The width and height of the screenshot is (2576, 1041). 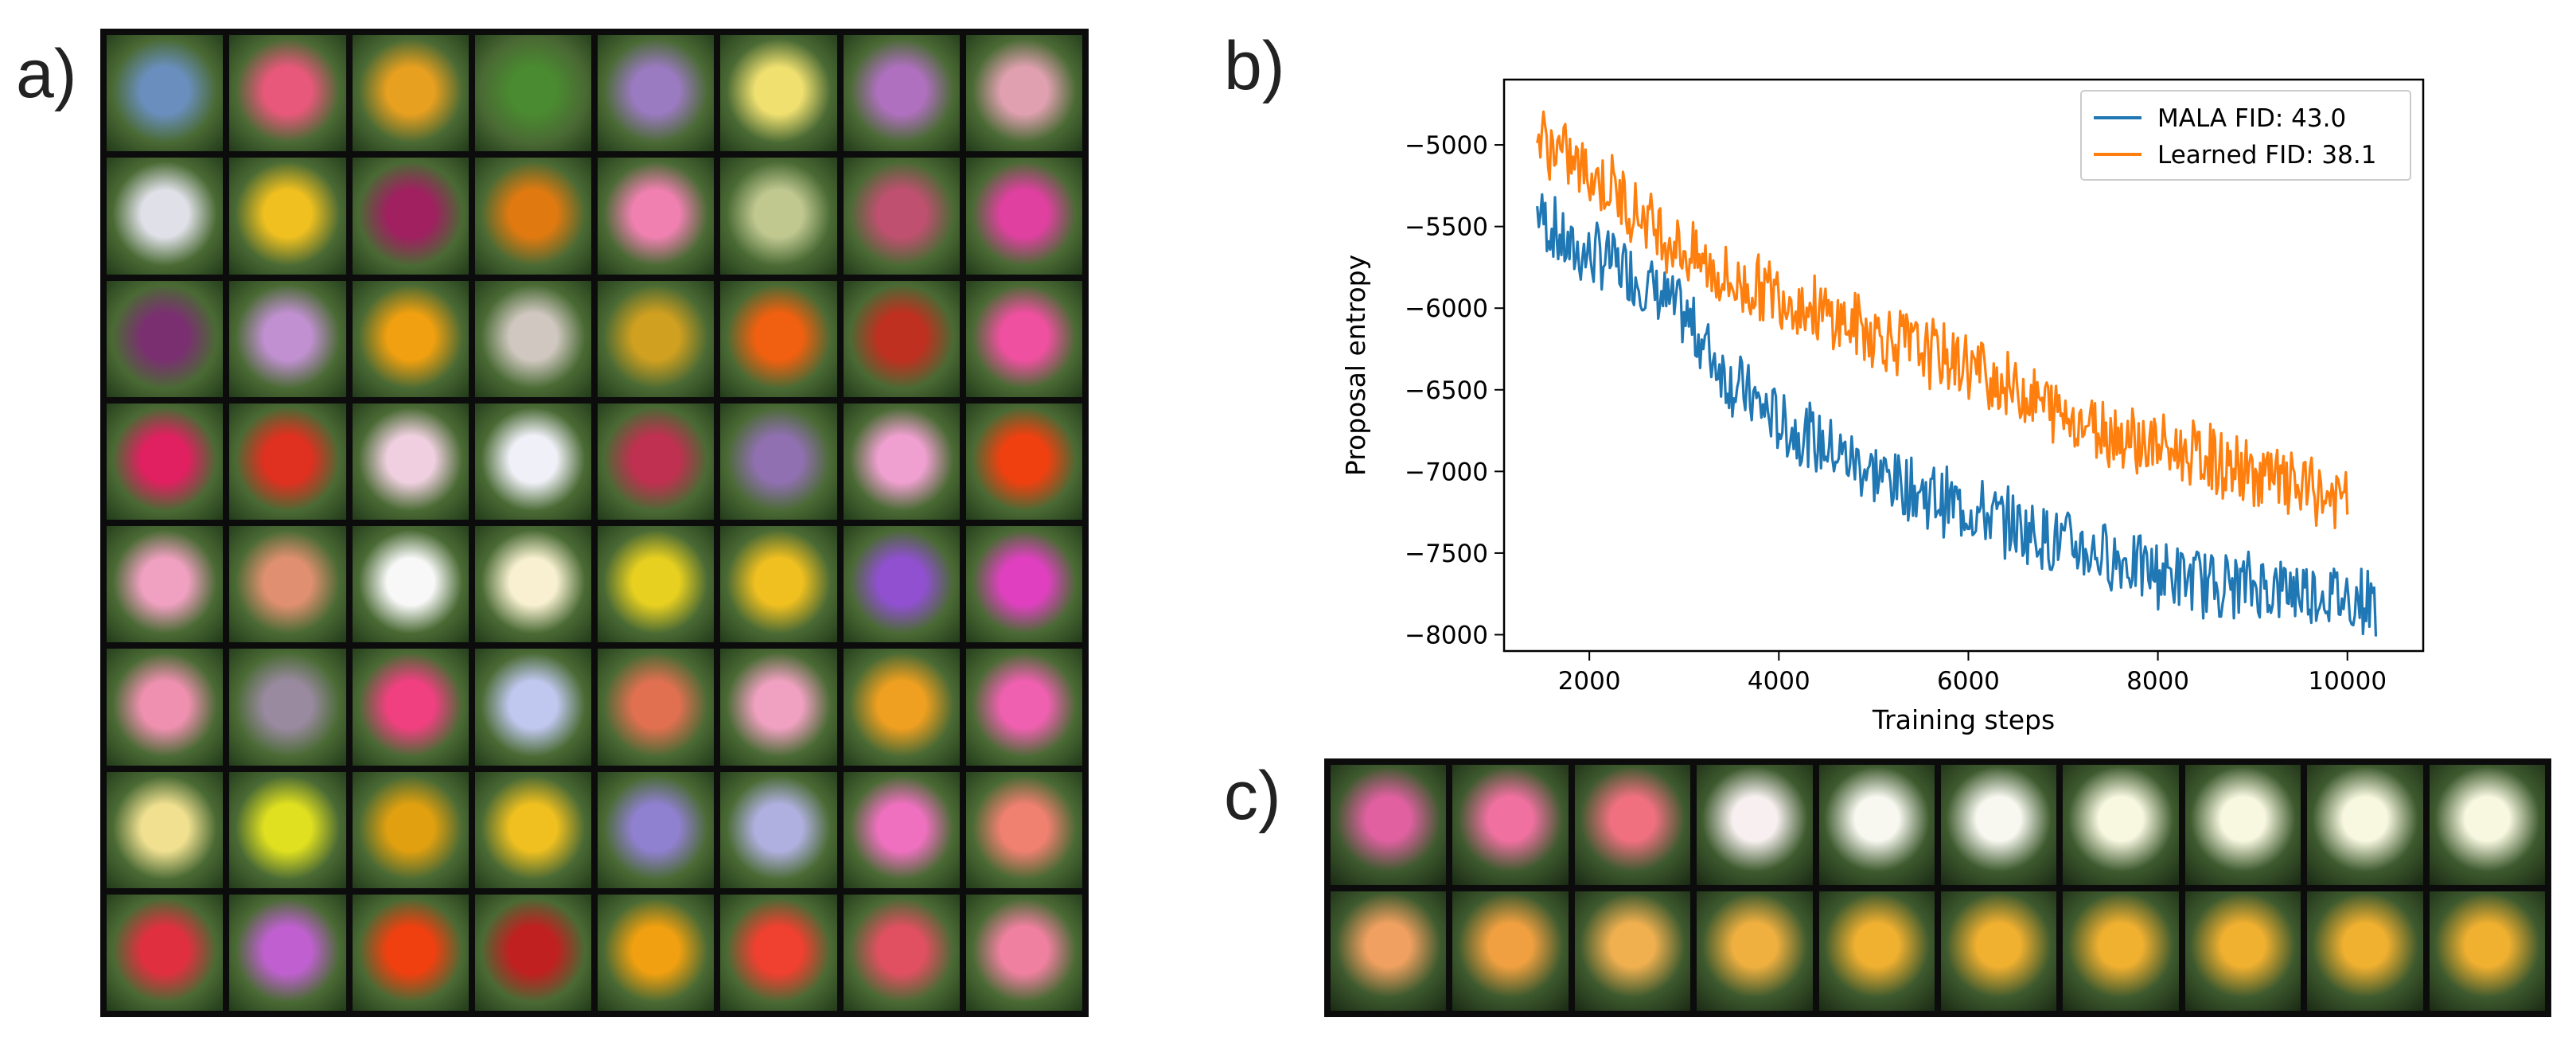 I want to click on x-tick-label: 2000, so click(x=1589, y=681).